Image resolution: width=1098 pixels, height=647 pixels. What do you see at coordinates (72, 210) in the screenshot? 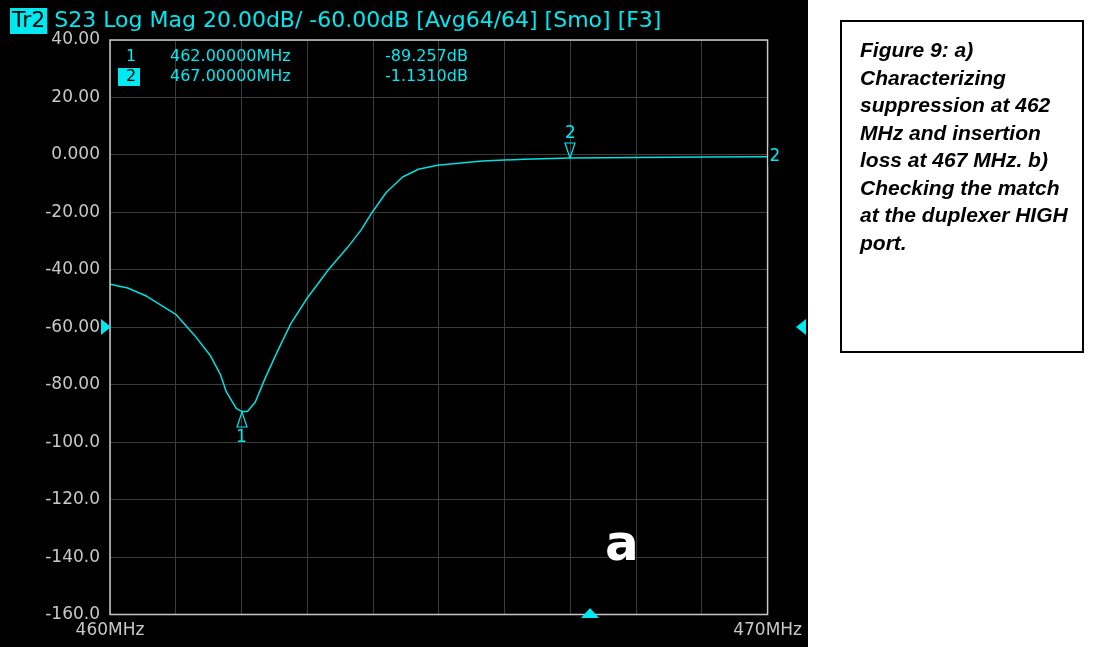
I see `y-tick-label: -20.00` at bounding box center [72, 210].